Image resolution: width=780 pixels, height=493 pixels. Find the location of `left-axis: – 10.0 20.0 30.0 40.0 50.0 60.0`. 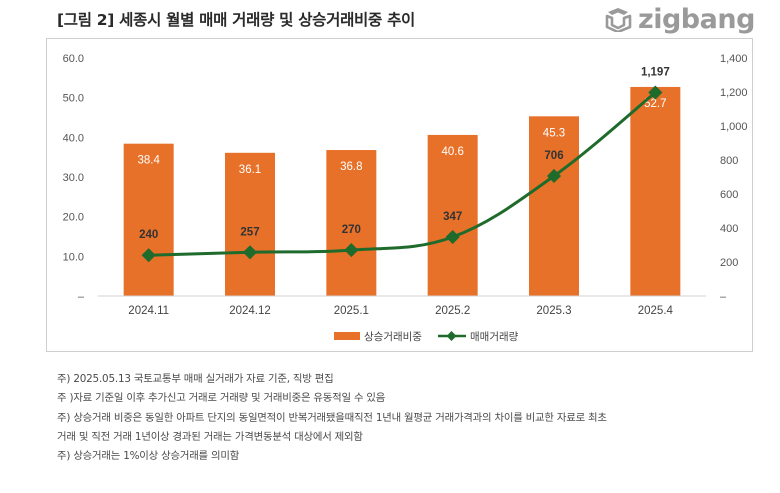

left-axis: – 10.0 20.0 30.0 40.0 50.0 60.0 is located at coordinates (74, 178).